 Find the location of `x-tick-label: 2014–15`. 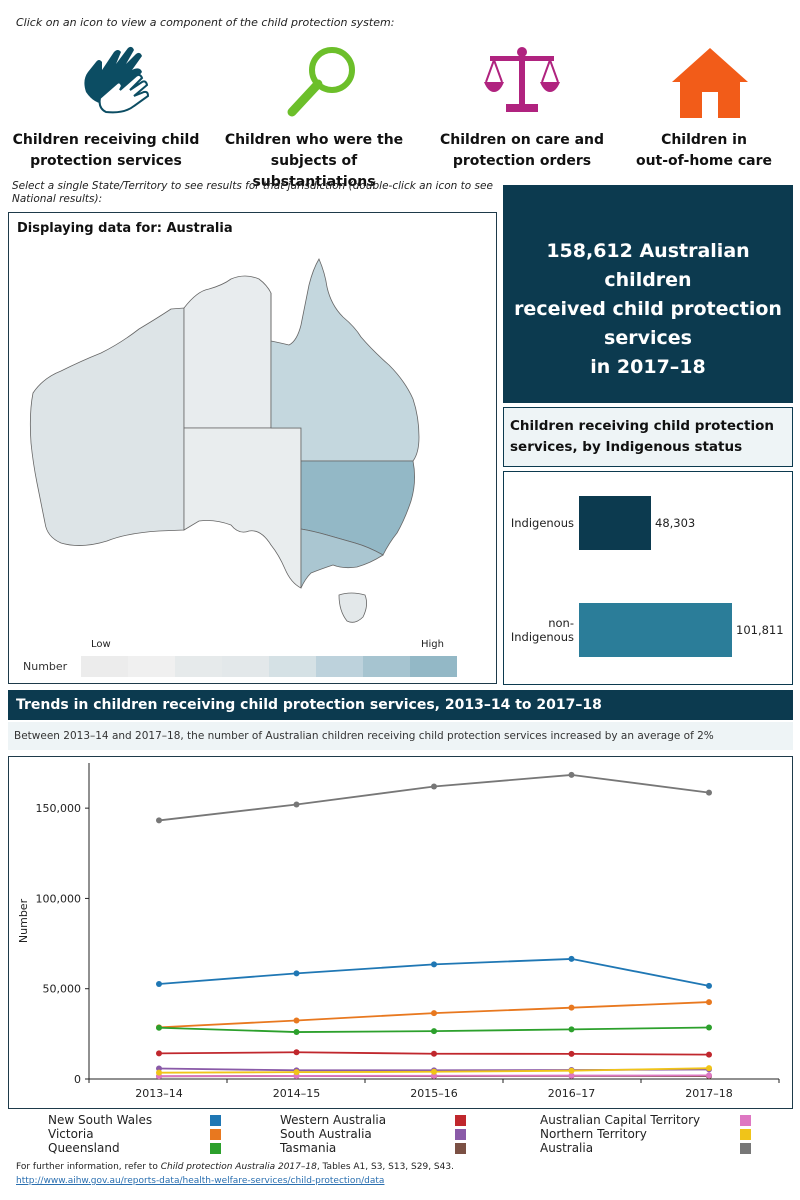

x-tick-label: 2014–15 is located at coordinates (297, 1093).